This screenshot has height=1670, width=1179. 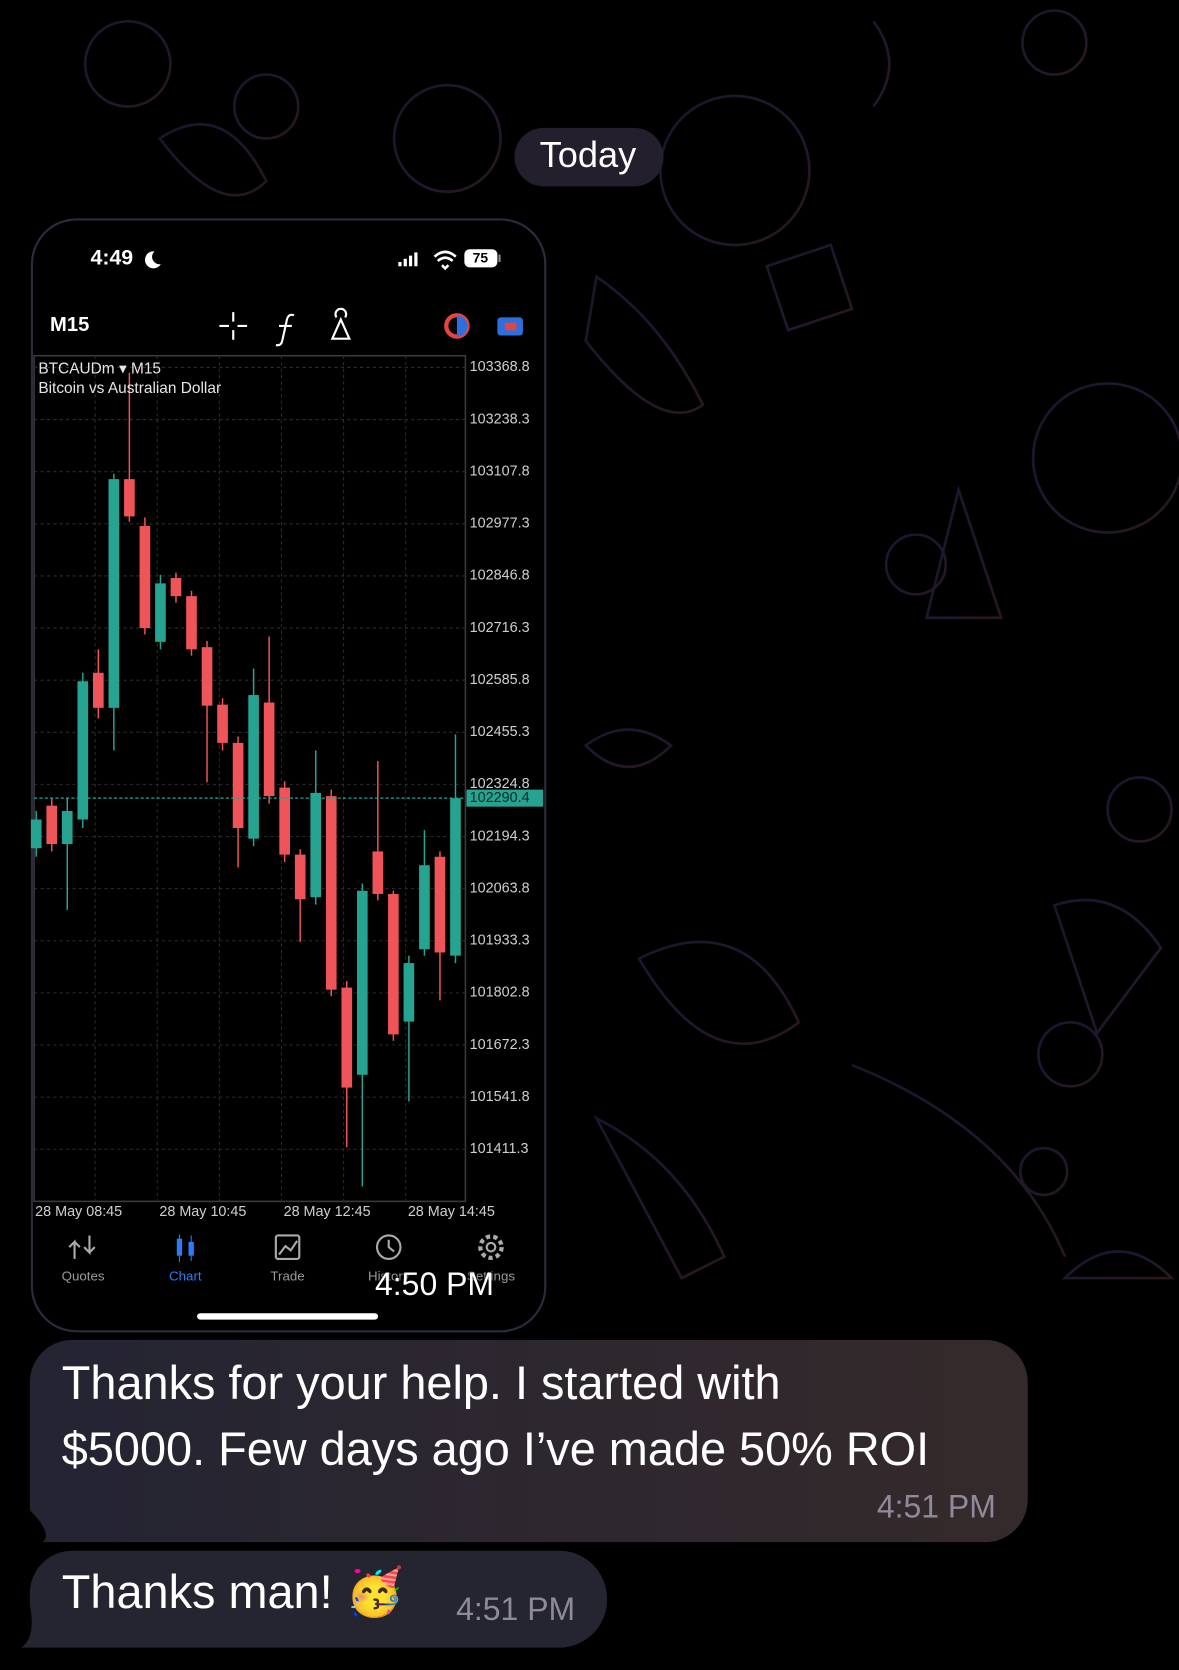 I want to click on date-badge, so click(x=589, y=157).